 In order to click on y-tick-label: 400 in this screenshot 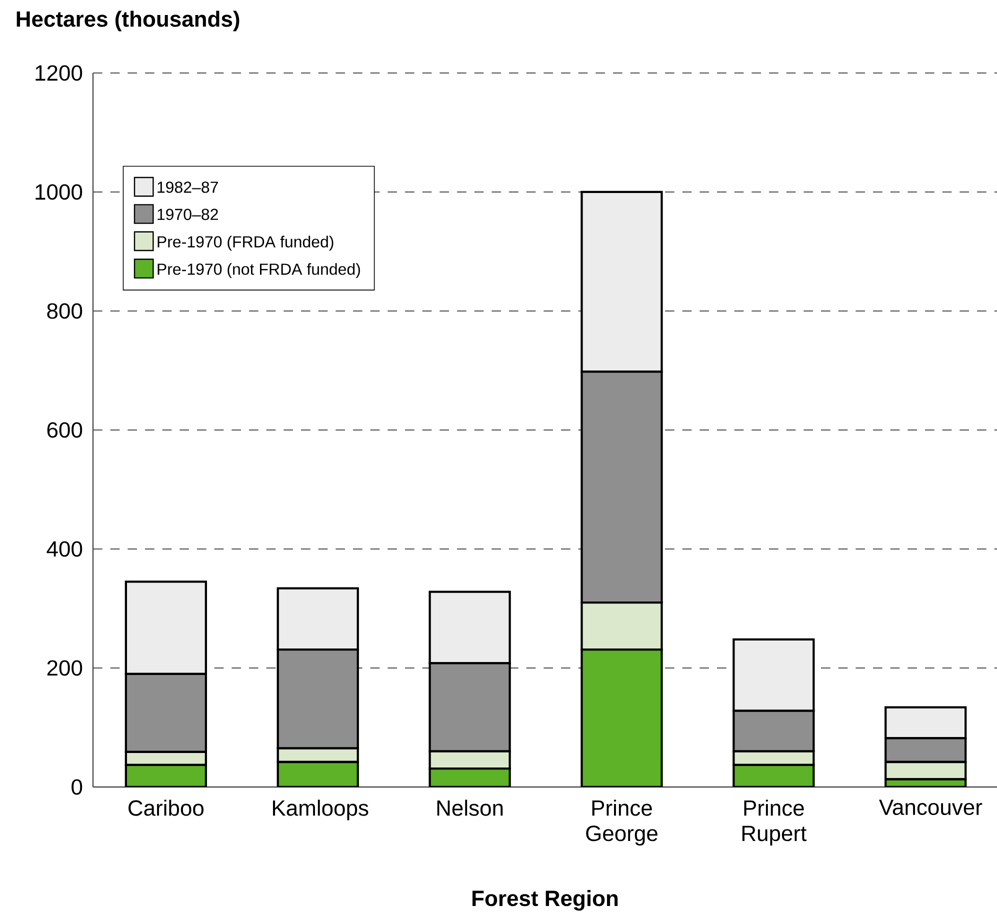, I will do `click(64, 549)`.